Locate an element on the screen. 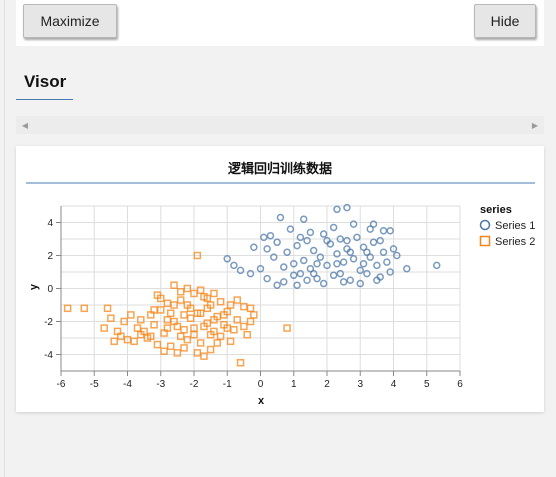  legend-series-2-label: Series 2 is located at coordinates (515, 242).